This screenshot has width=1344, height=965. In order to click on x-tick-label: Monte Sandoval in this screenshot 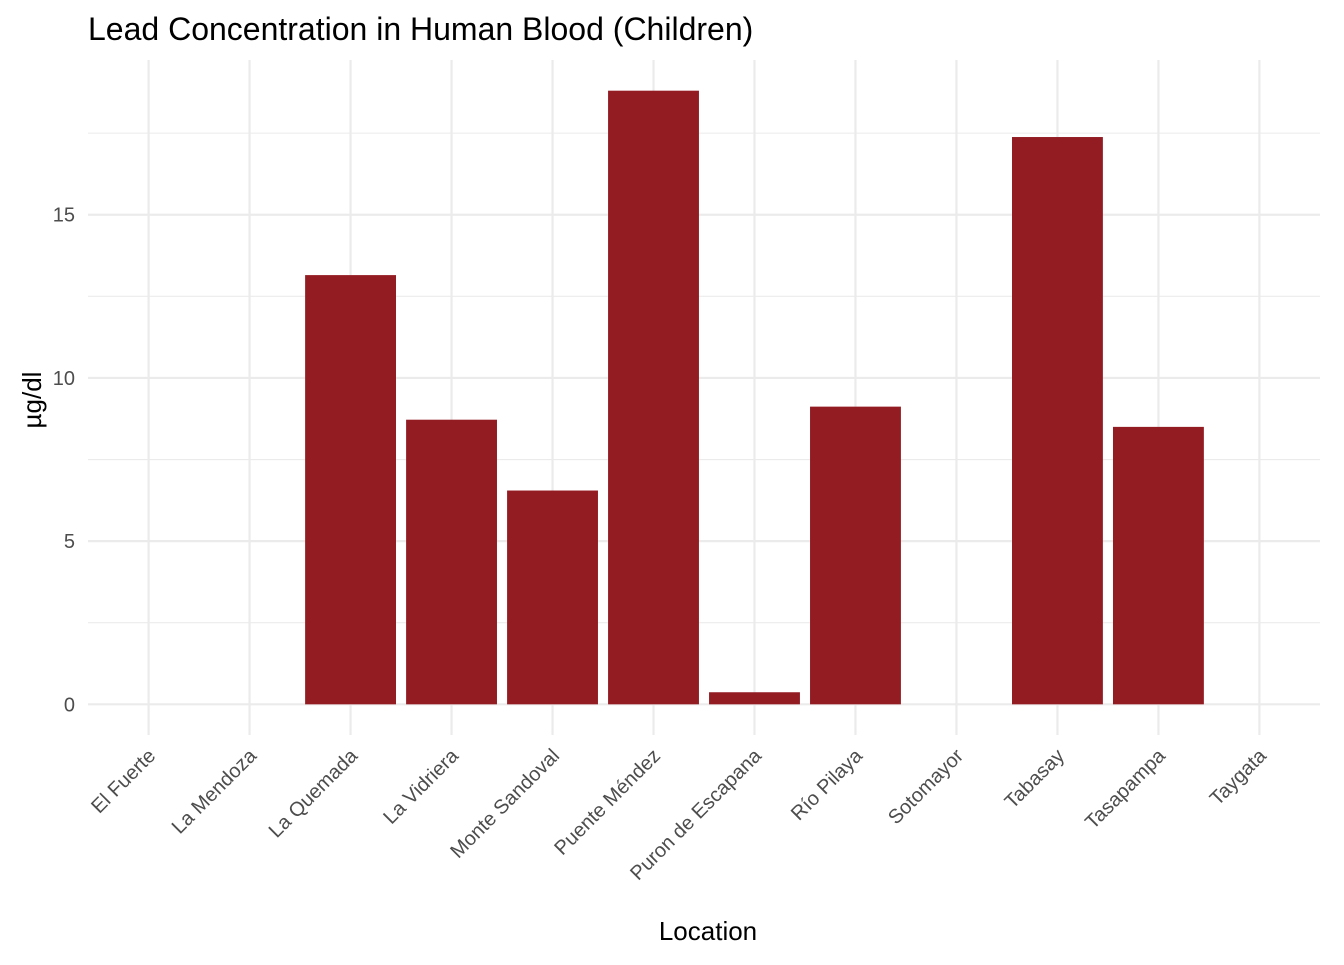, I will do `click(505, 804)`.